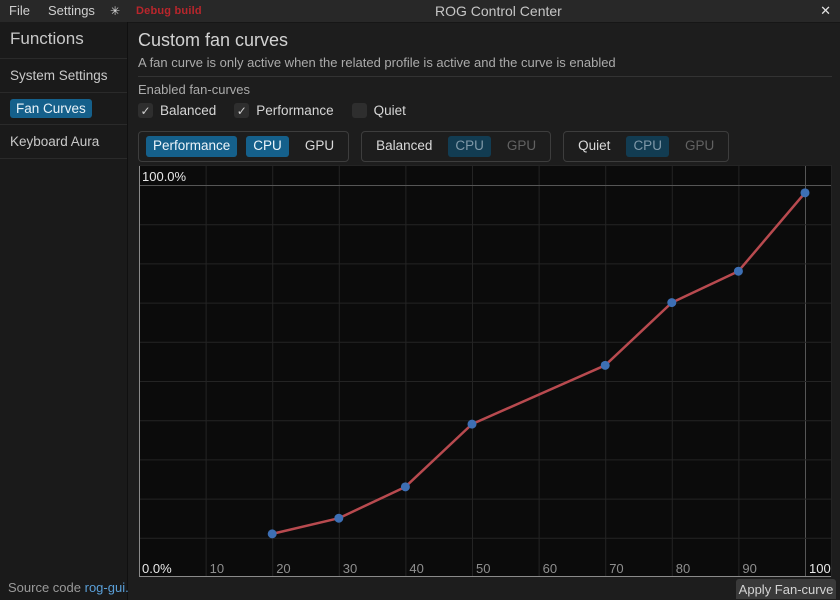 Image resolution: width=840 pixels, height=600 pixels. What do you see at coordinates (786, 589) in the screenshot?
I see `apply-fan-curve-button: Apply Fan-curve` at bounding box center [786, 589].